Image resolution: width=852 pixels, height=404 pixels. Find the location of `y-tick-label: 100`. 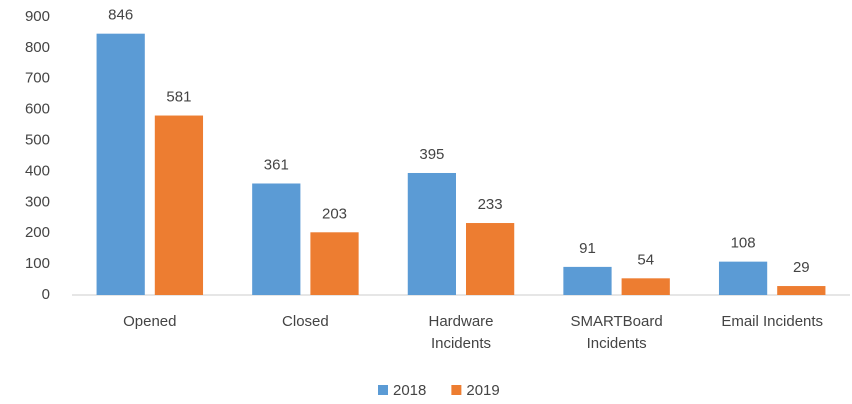

y-tick-label: 100 is located at coordinates (37, 263).